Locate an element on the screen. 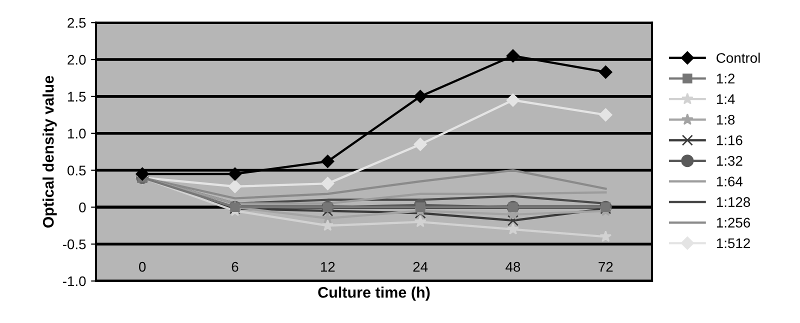 Image resolution: width=800 pixels, height=323 pixels. y-axis-title: Optical density value is located at coordinates (49, 152).